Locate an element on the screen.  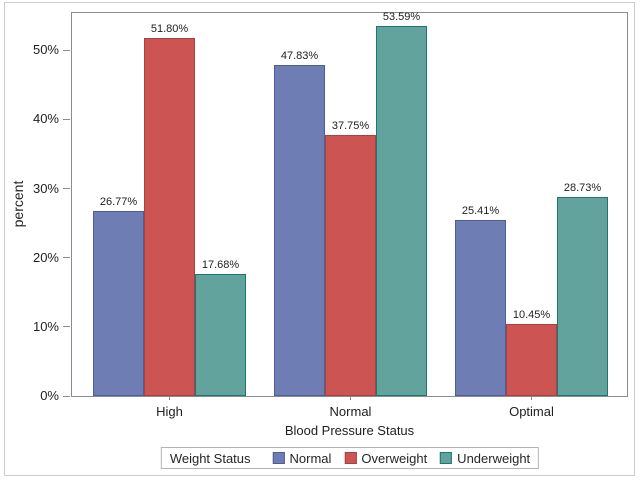
bar-value-label: 51.80% is located at coordinates (169, 28).